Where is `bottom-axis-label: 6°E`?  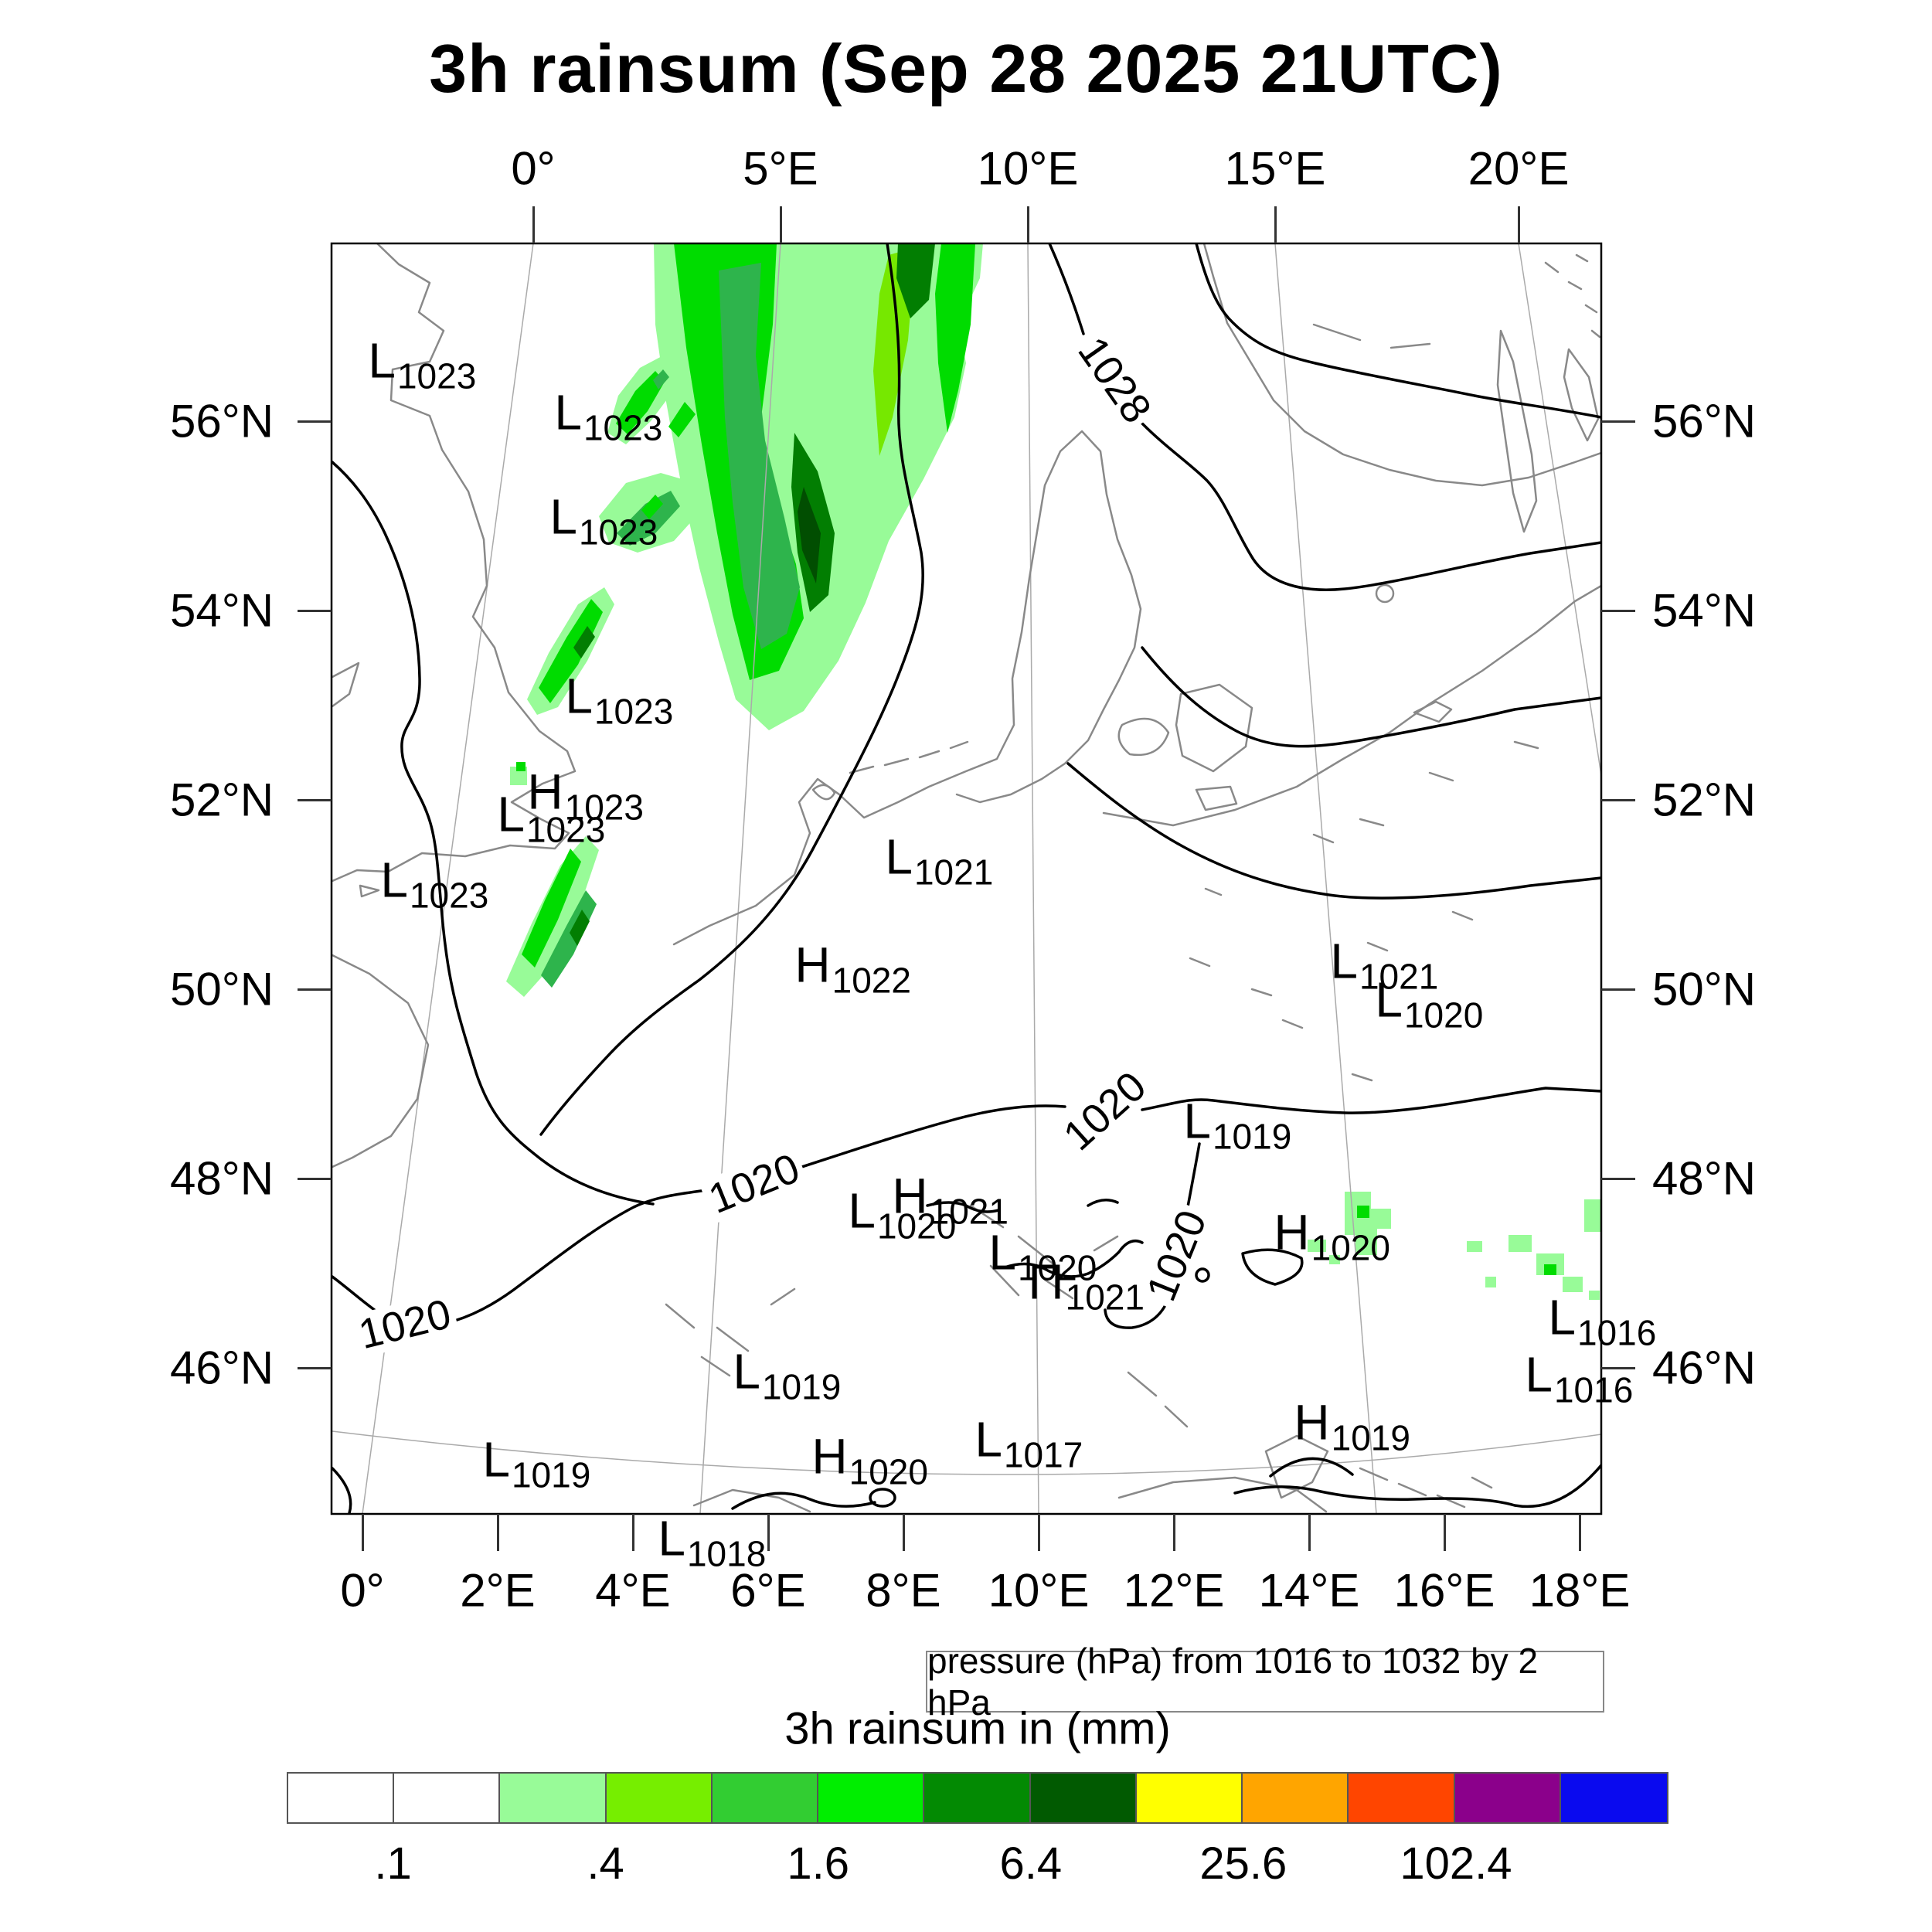 bottom-axis-label: 6°E is located at coordinates (768, 1590).